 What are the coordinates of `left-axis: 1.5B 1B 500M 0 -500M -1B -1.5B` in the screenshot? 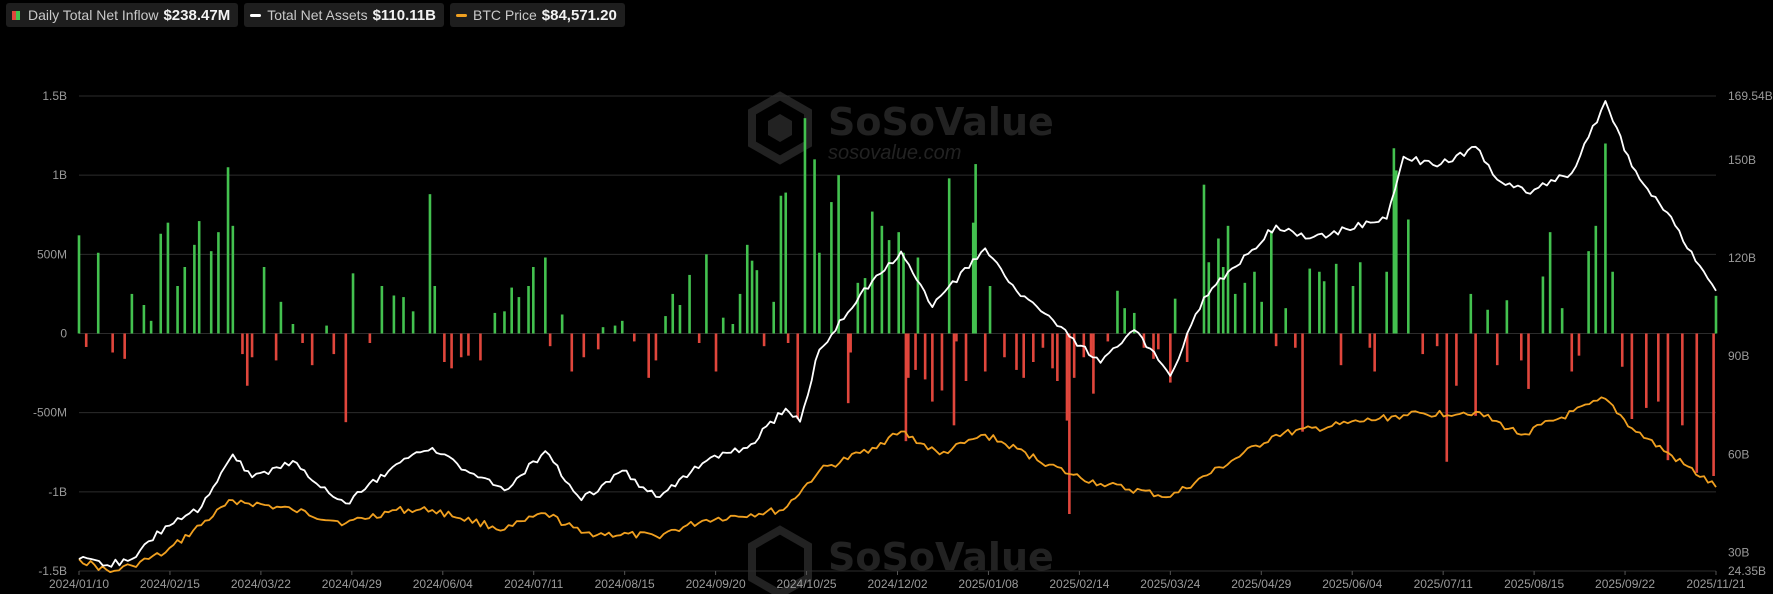 It's located at (50, 333).